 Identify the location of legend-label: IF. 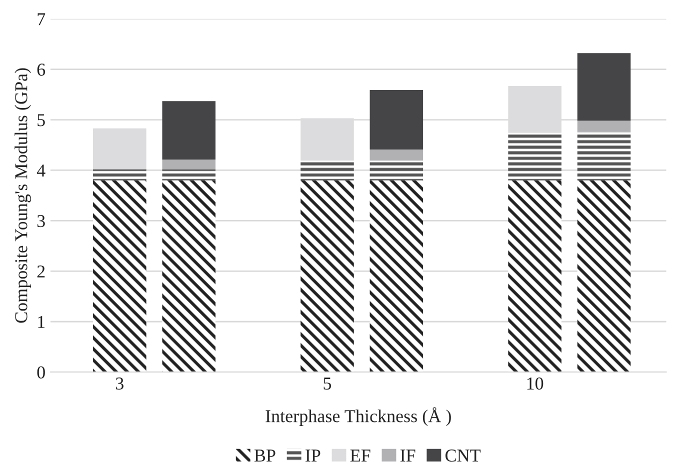
(408, 456).